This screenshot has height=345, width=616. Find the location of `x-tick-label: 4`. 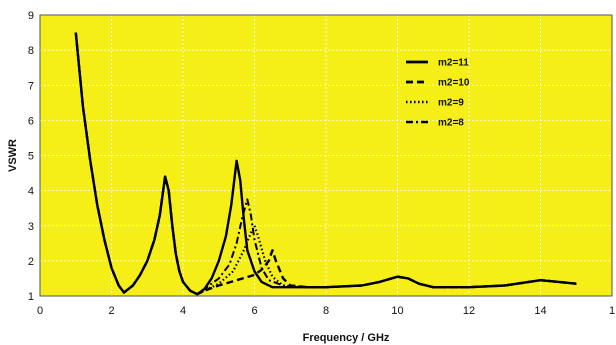

x-tick-label: 4 is located at coordinates (183, 311).